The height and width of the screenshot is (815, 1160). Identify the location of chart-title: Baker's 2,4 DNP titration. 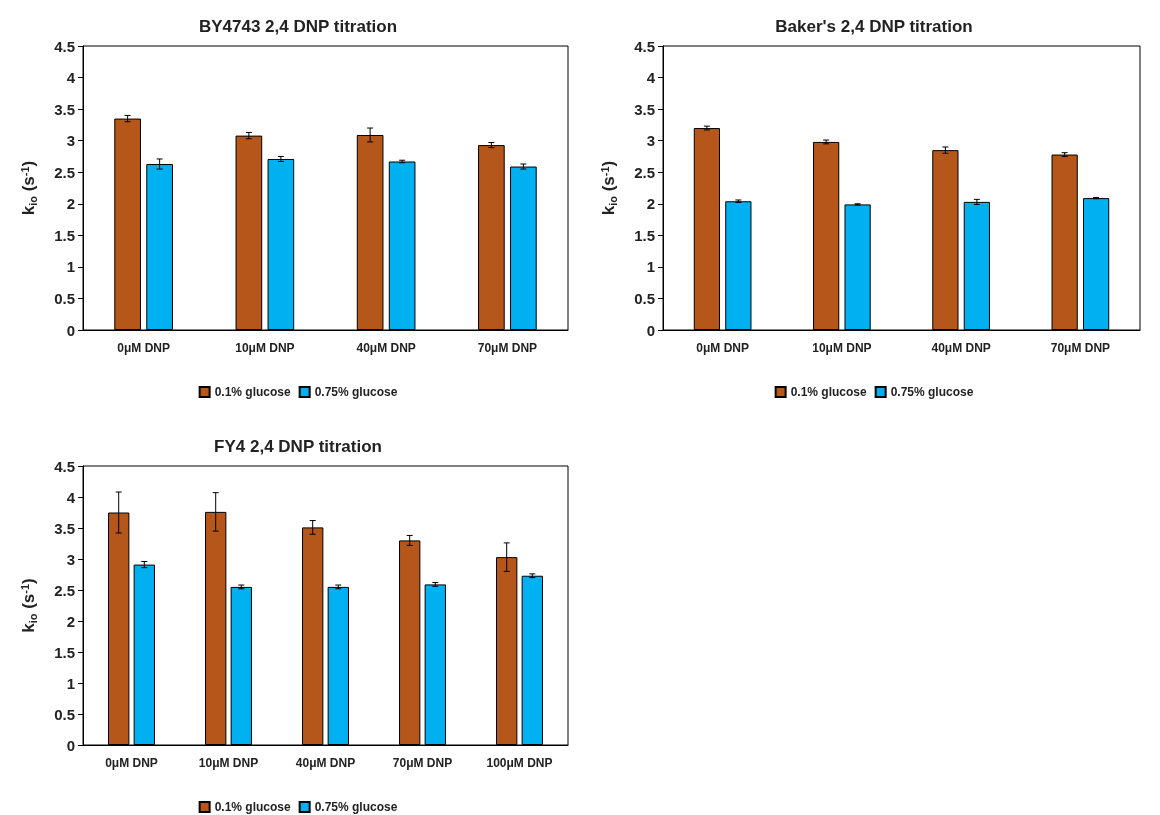
(874, 26).